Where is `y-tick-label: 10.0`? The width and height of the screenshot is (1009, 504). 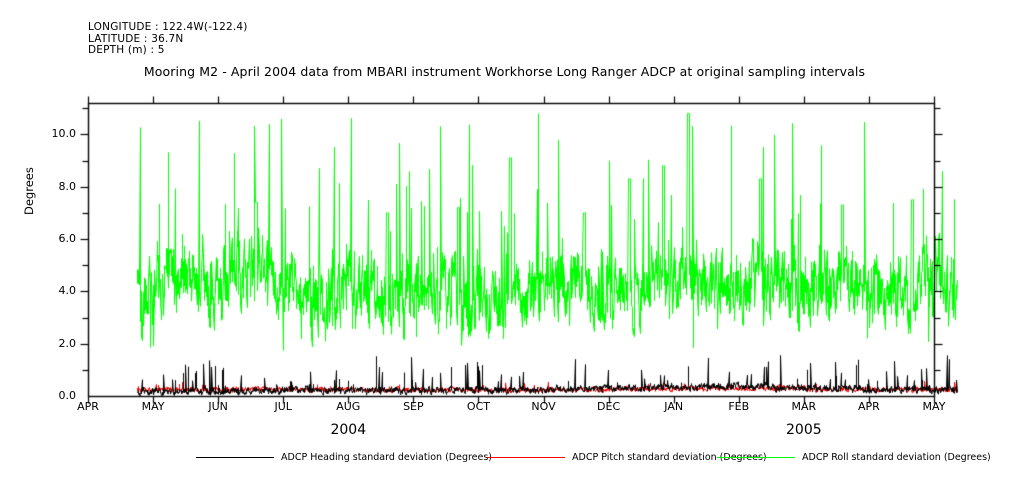
y-tick-label: 10.0 is located at coordinates (64, 134).